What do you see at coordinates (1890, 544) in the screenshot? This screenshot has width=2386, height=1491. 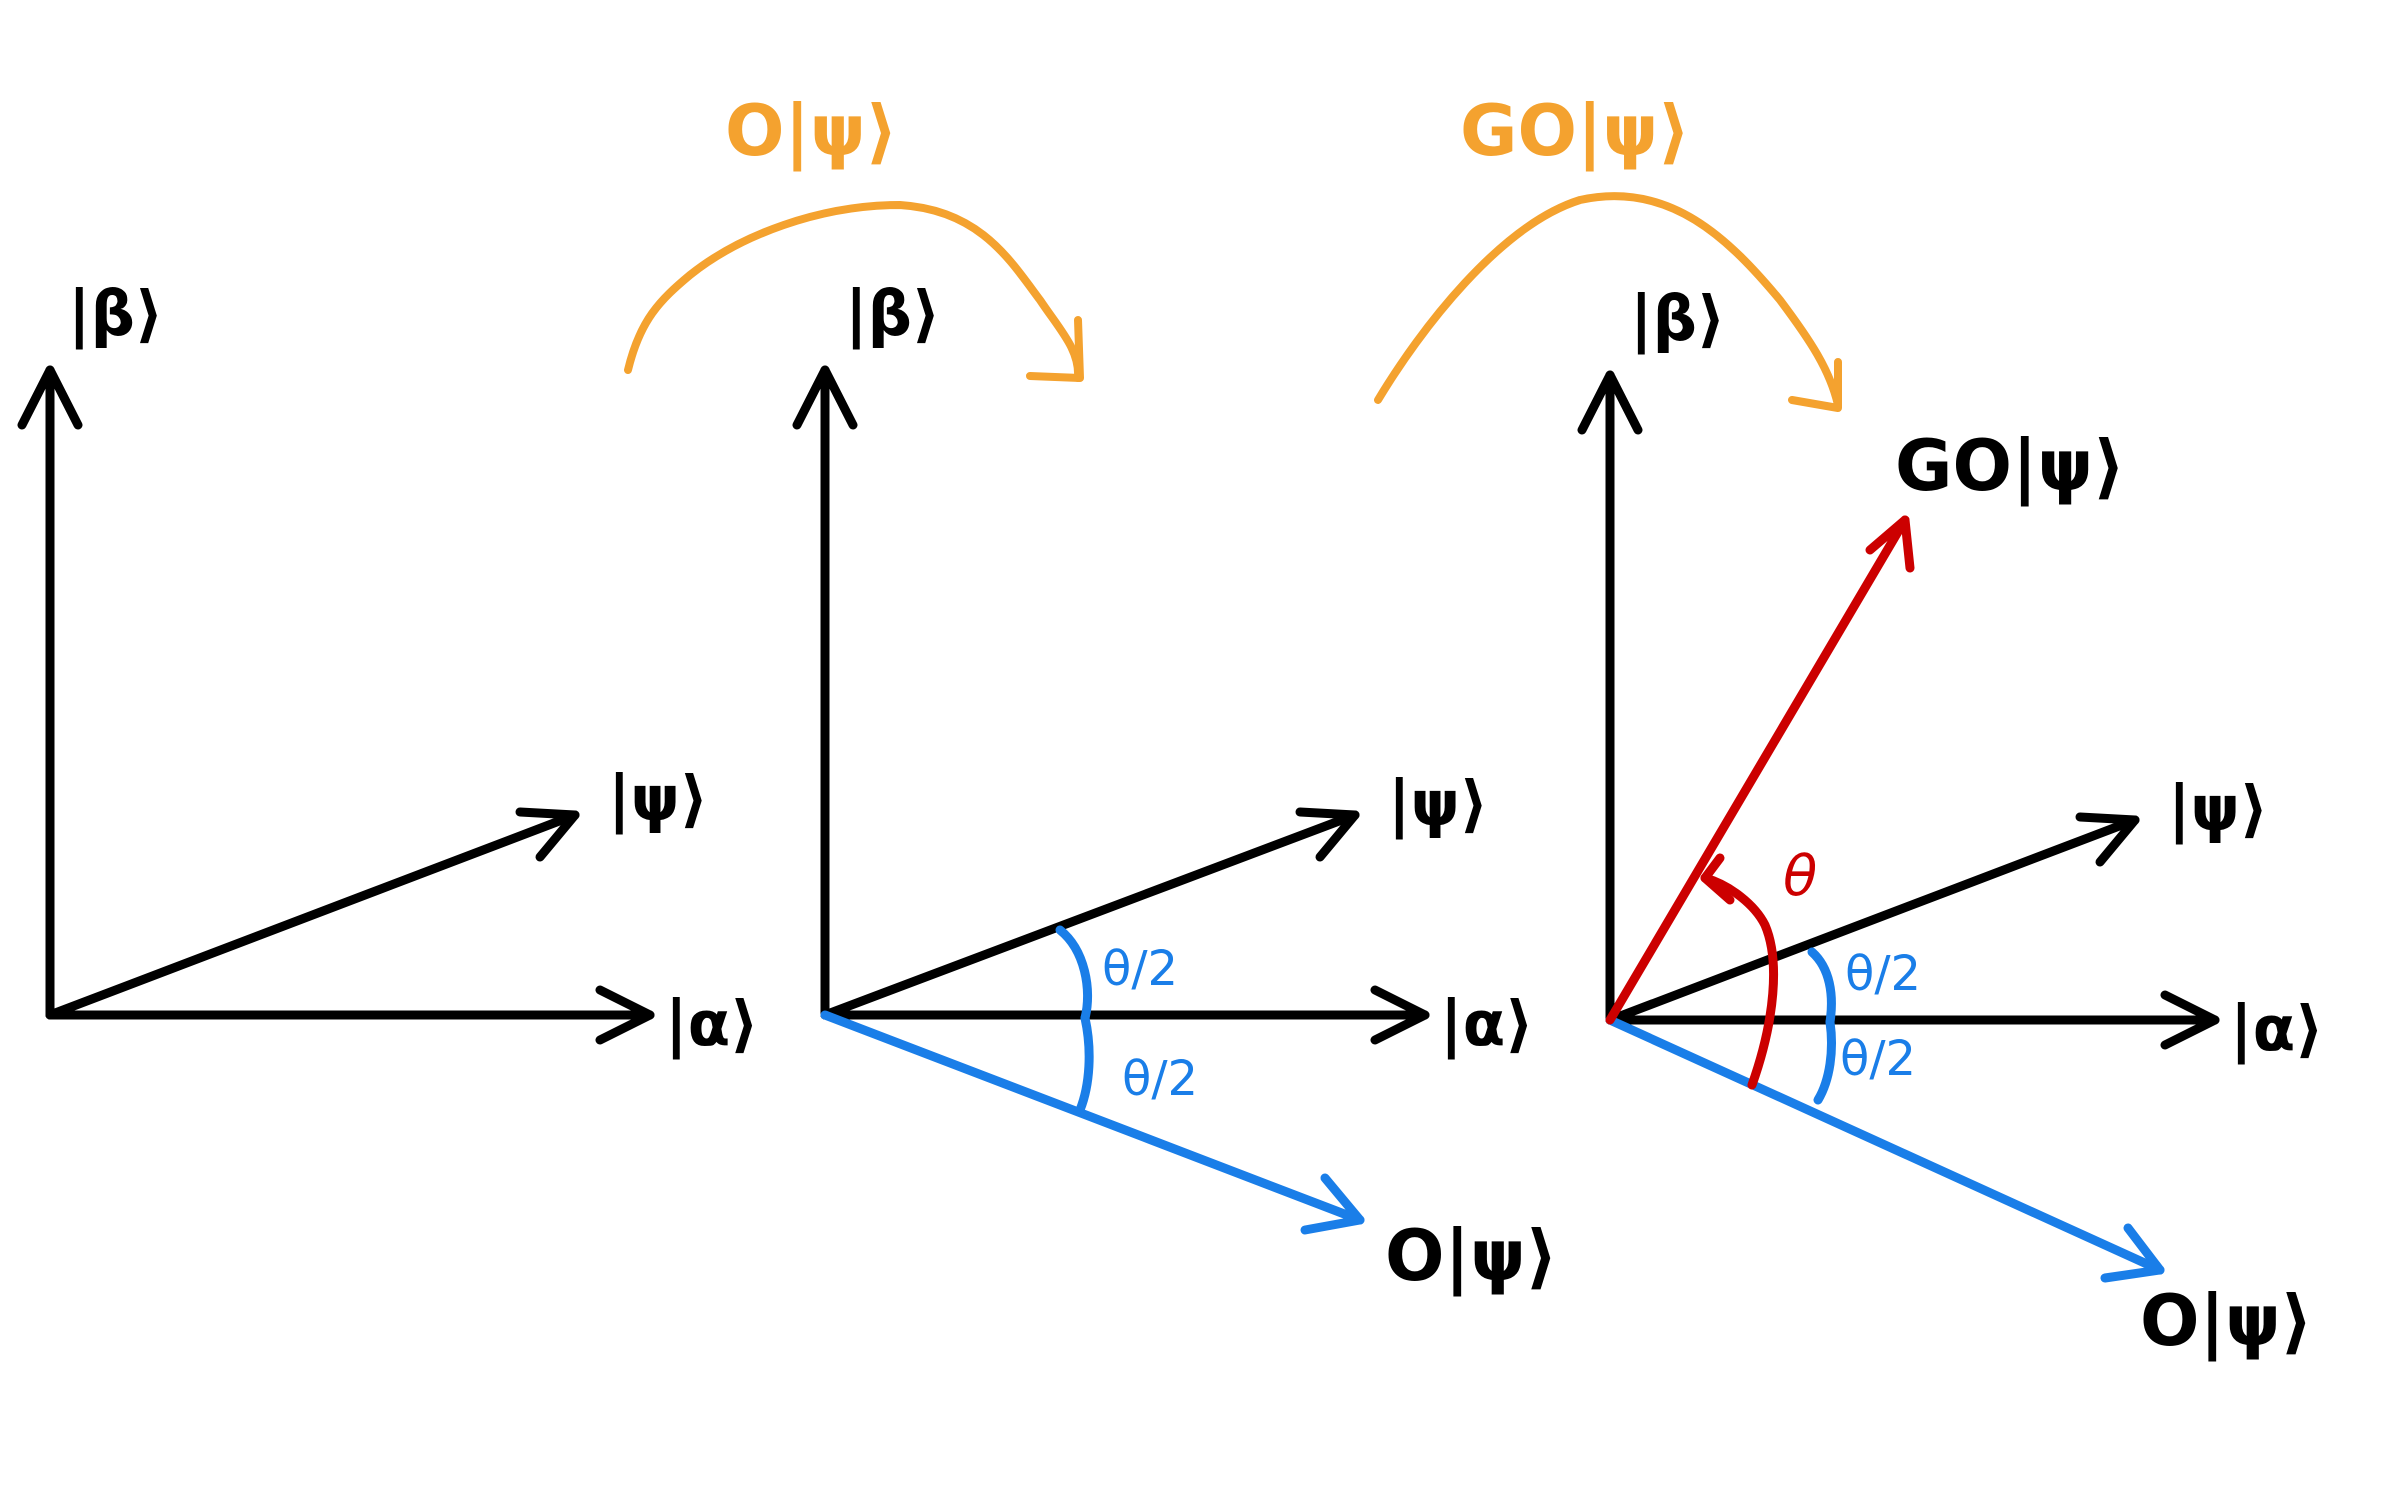 I see `go-psi-arrowhead` at bounding box center [1890, 544].